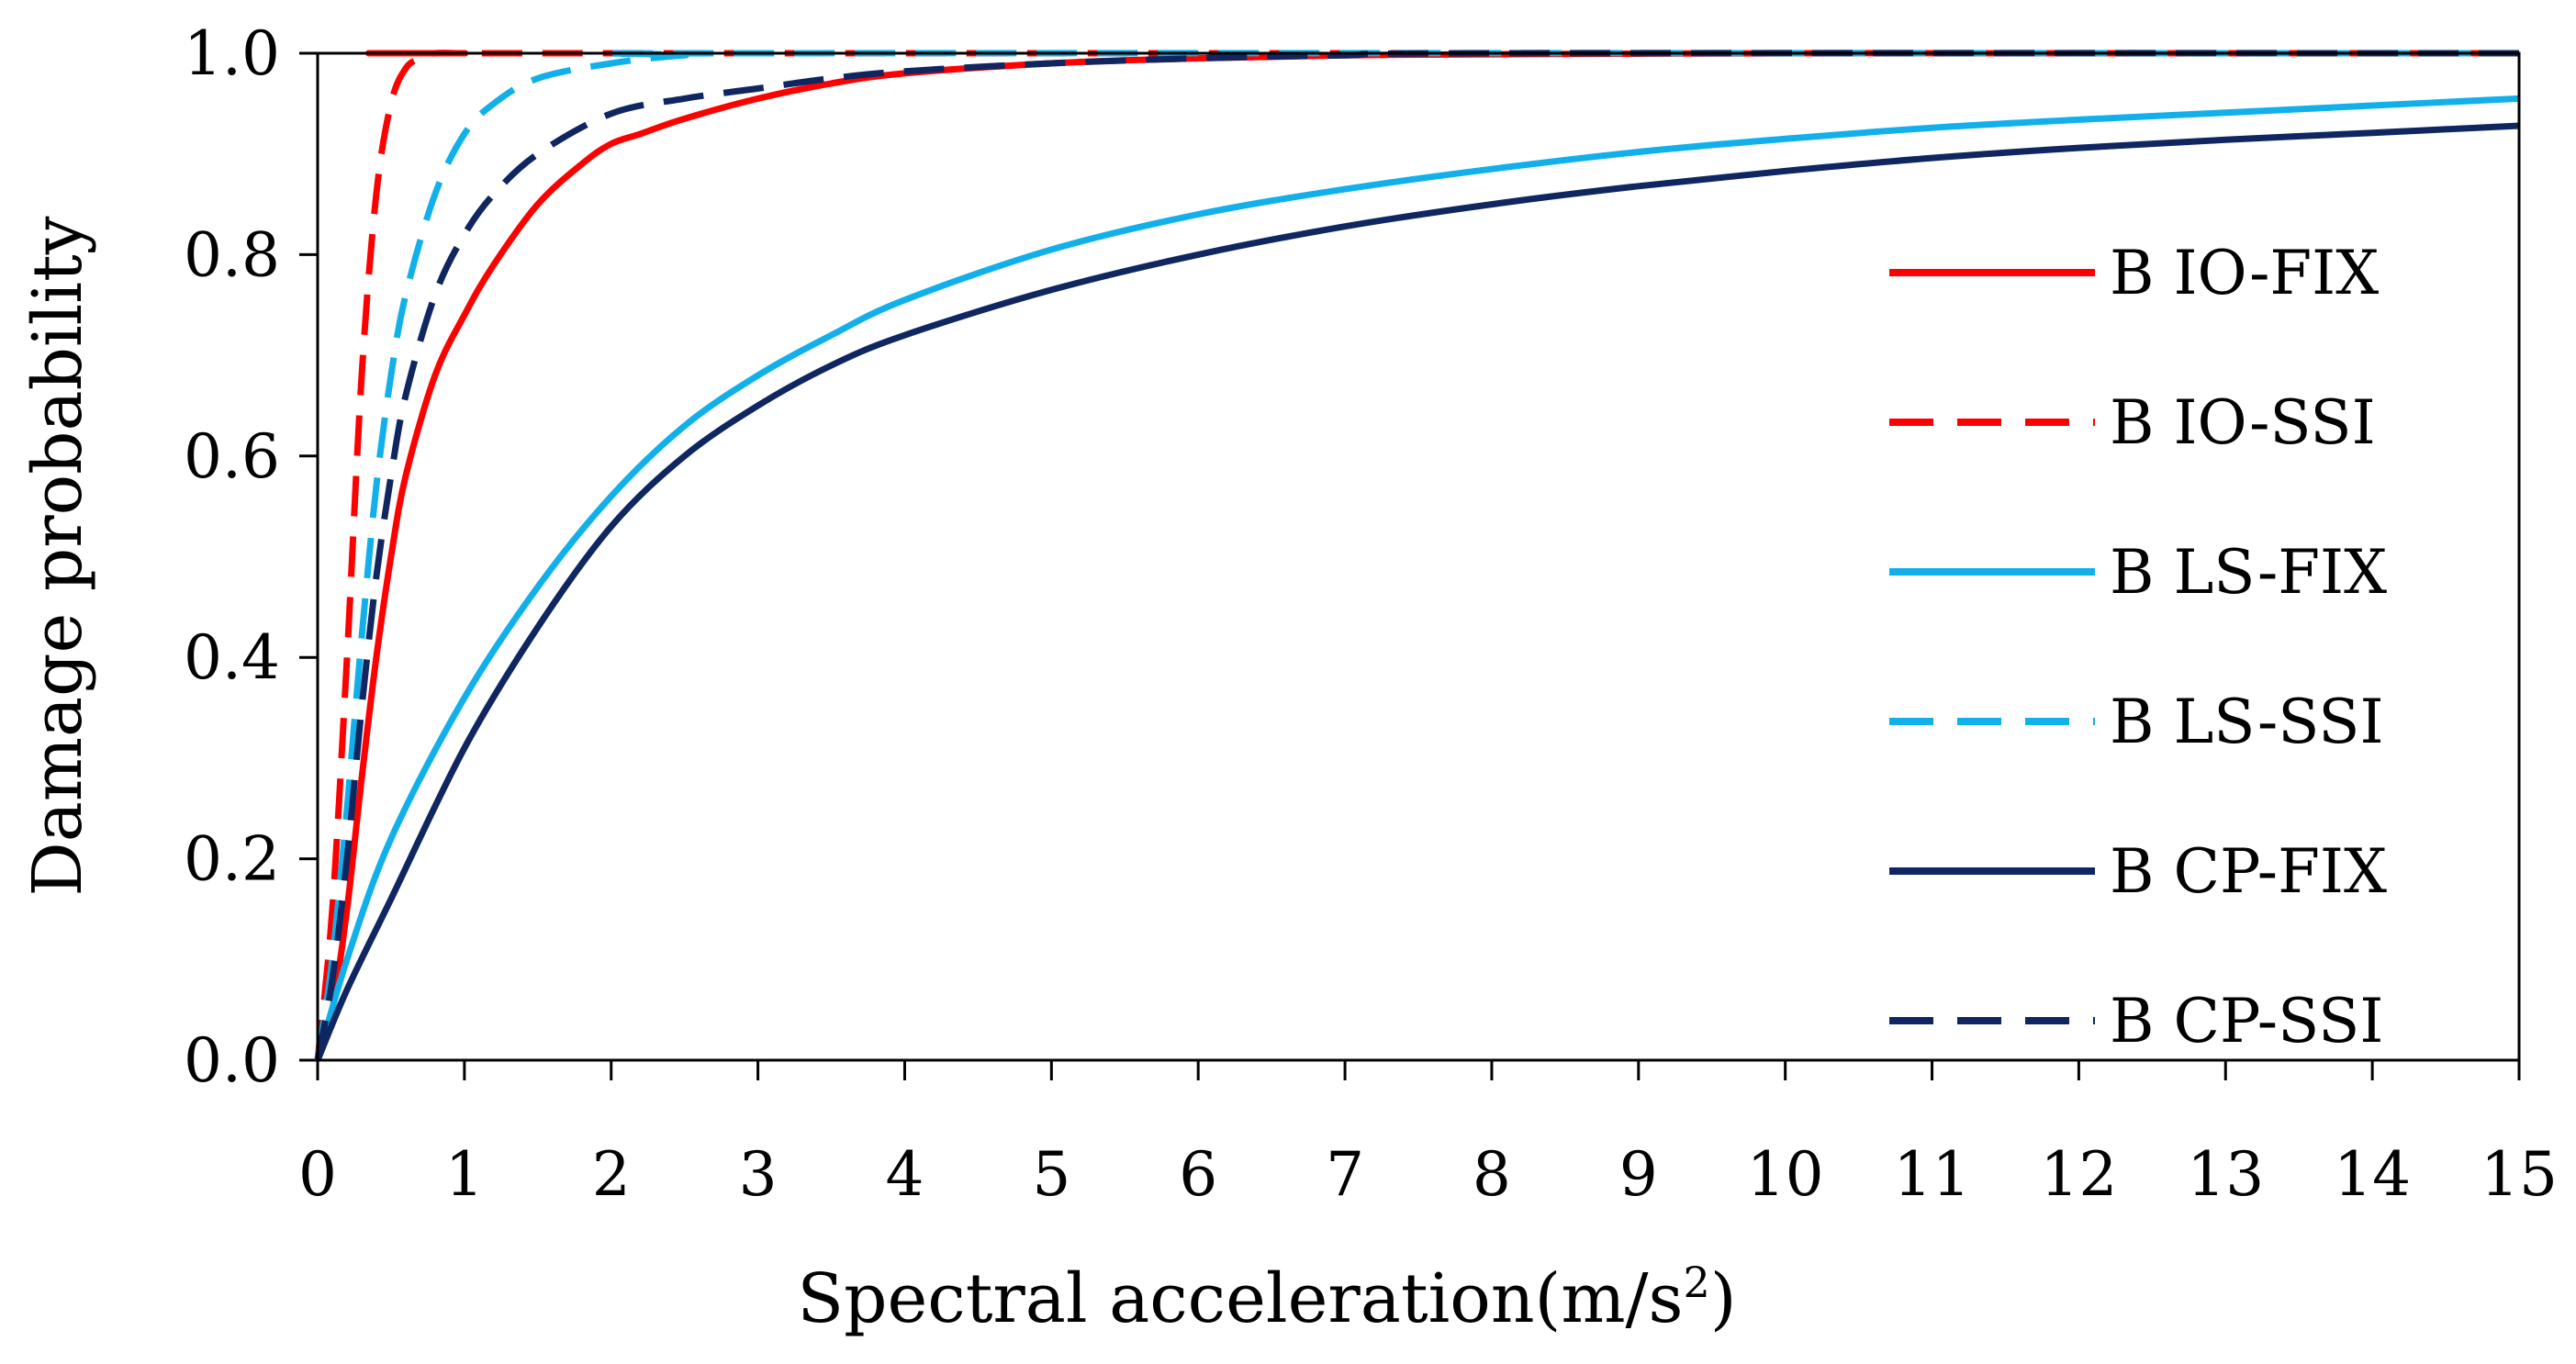 The height and width of the screenshot is (1364, 2576). What do you see at coordinates (904, 1174) in the screenshot?
I see `x-tick-label: 4` at bounding box center [904, 1174].